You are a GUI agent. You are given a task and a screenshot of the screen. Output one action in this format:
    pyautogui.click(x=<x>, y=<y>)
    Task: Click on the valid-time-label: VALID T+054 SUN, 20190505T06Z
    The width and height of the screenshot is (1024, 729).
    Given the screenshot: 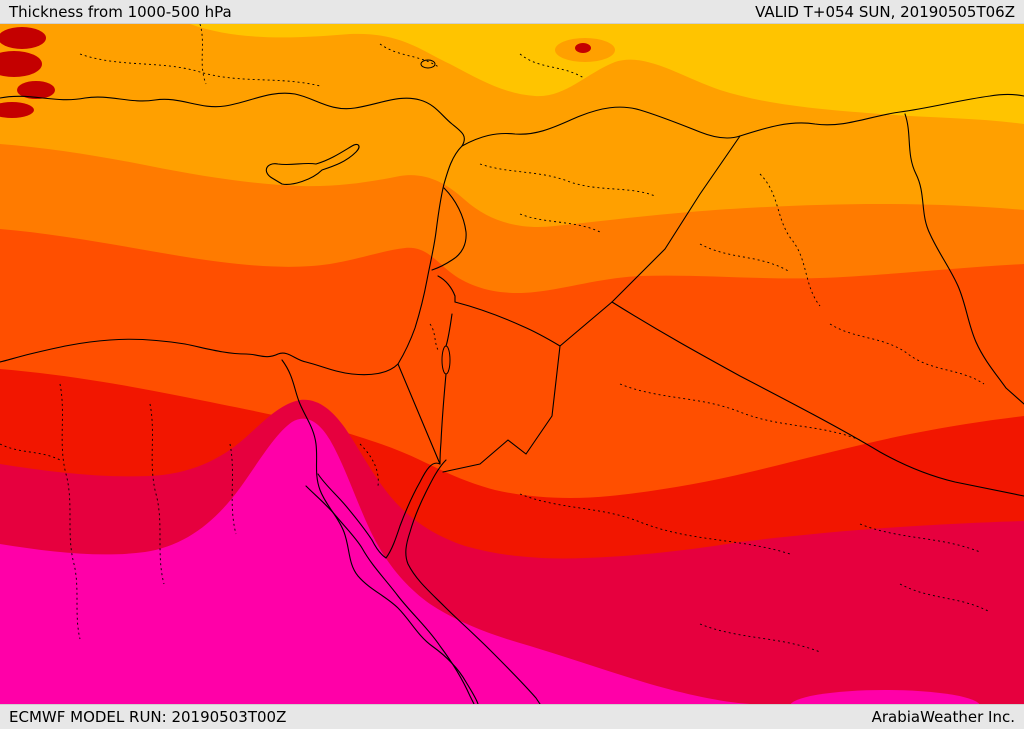 What is the action you would take?
    pyautogui.click(x=885, y=11)
    